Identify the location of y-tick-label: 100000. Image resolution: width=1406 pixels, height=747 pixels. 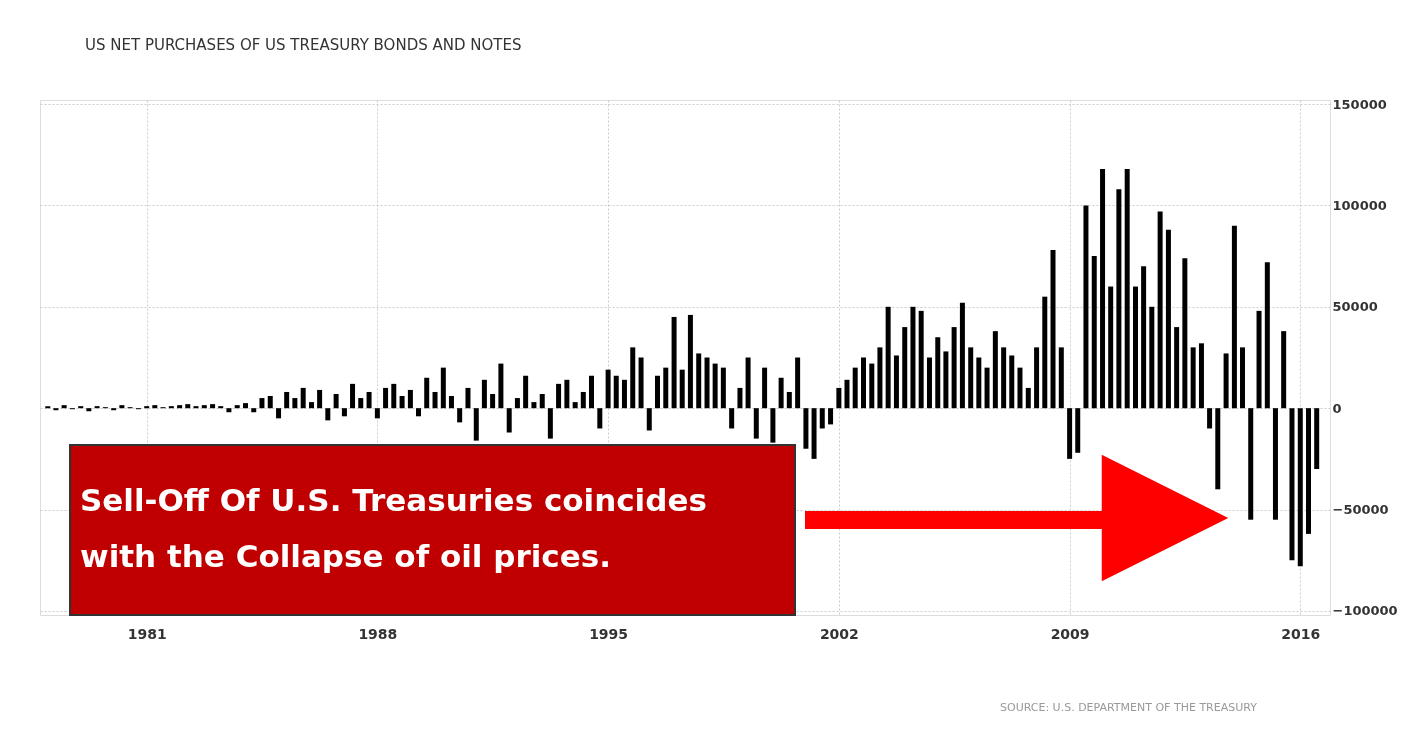
(1359, 205).